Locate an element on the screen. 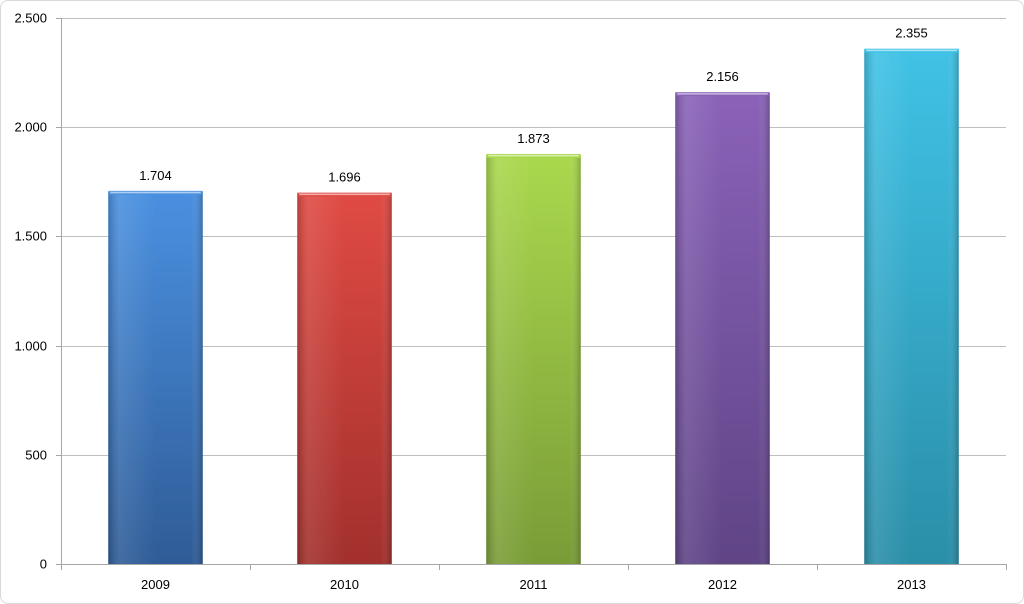  data-label: 1.873 is located at coordinates (533, 138).